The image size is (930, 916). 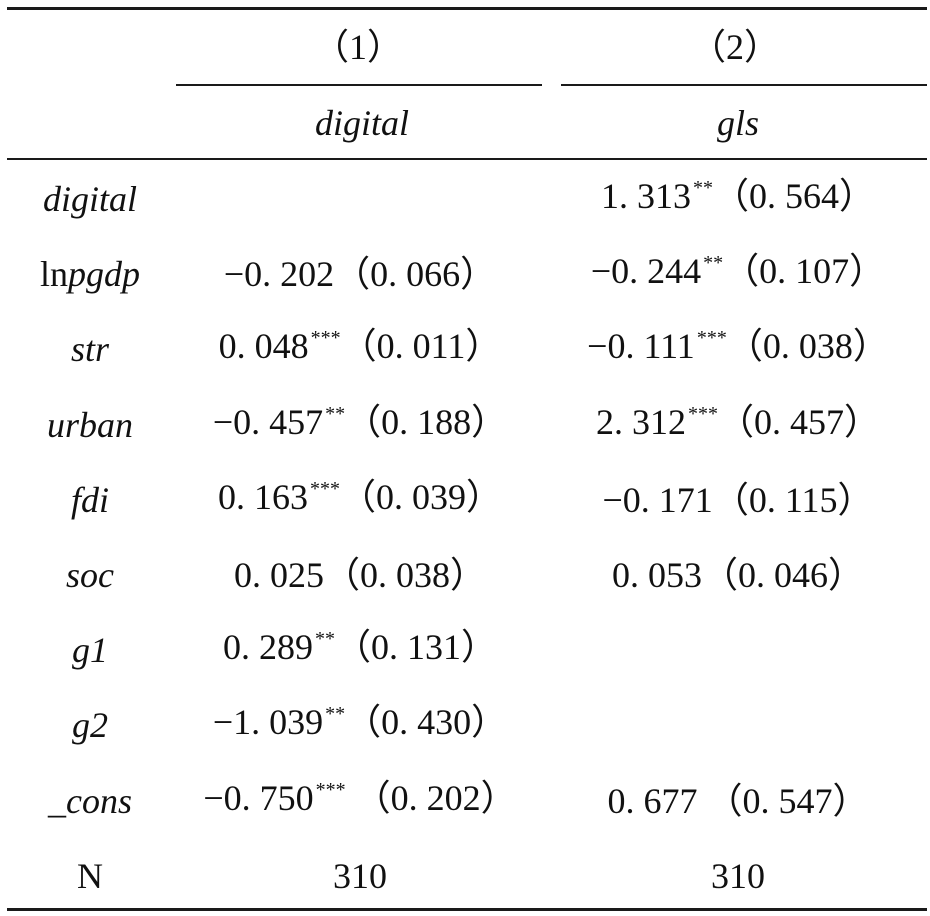 What do you see at coordinates (738, 123) in the screenshot?
I see `col2-dependent-var: gls` at bounding box center [738, 123].